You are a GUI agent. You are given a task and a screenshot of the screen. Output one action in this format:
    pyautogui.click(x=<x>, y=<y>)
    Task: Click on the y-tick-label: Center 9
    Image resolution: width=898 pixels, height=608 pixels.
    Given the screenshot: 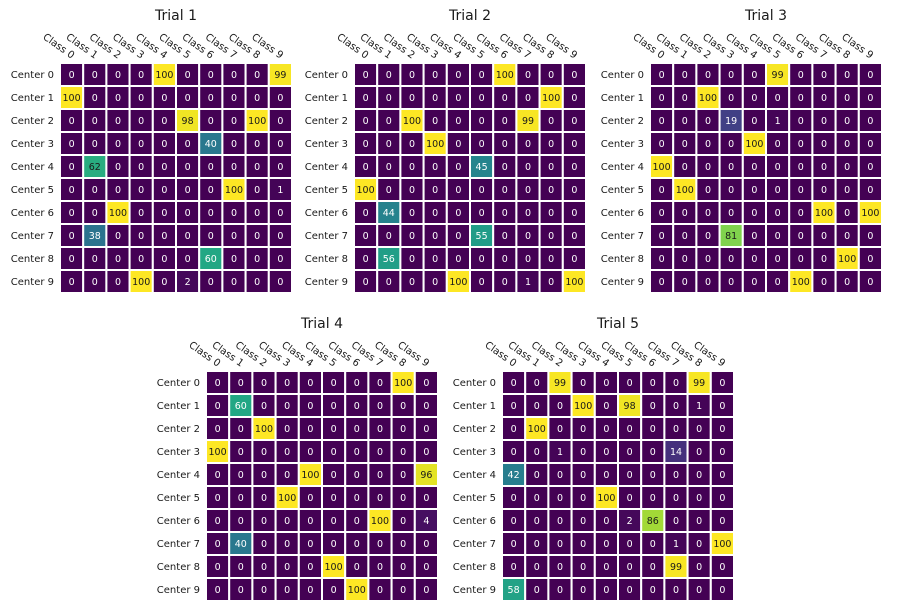 What is the action you would take?
    pyautogui.click(x=326, y=282)
    